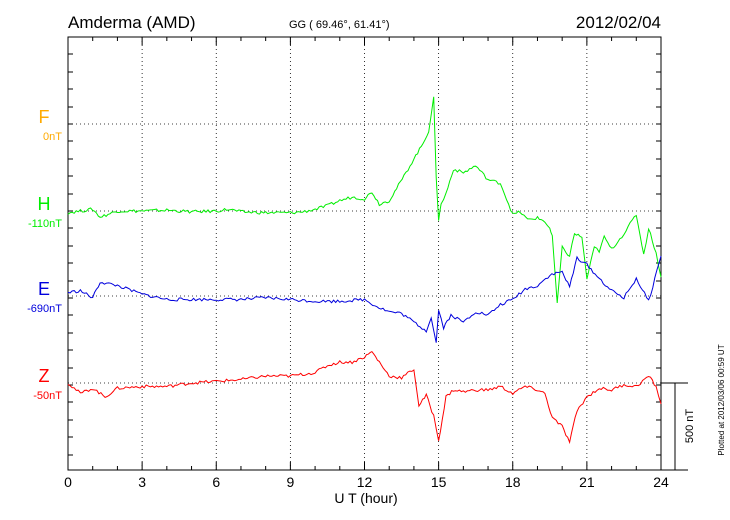 This screenshot has width=730, height=520. What do you see at coordinates (678, 426) in the screenshot?
I see `scale-bar: 500 nT` at bounding box center [678, 426].